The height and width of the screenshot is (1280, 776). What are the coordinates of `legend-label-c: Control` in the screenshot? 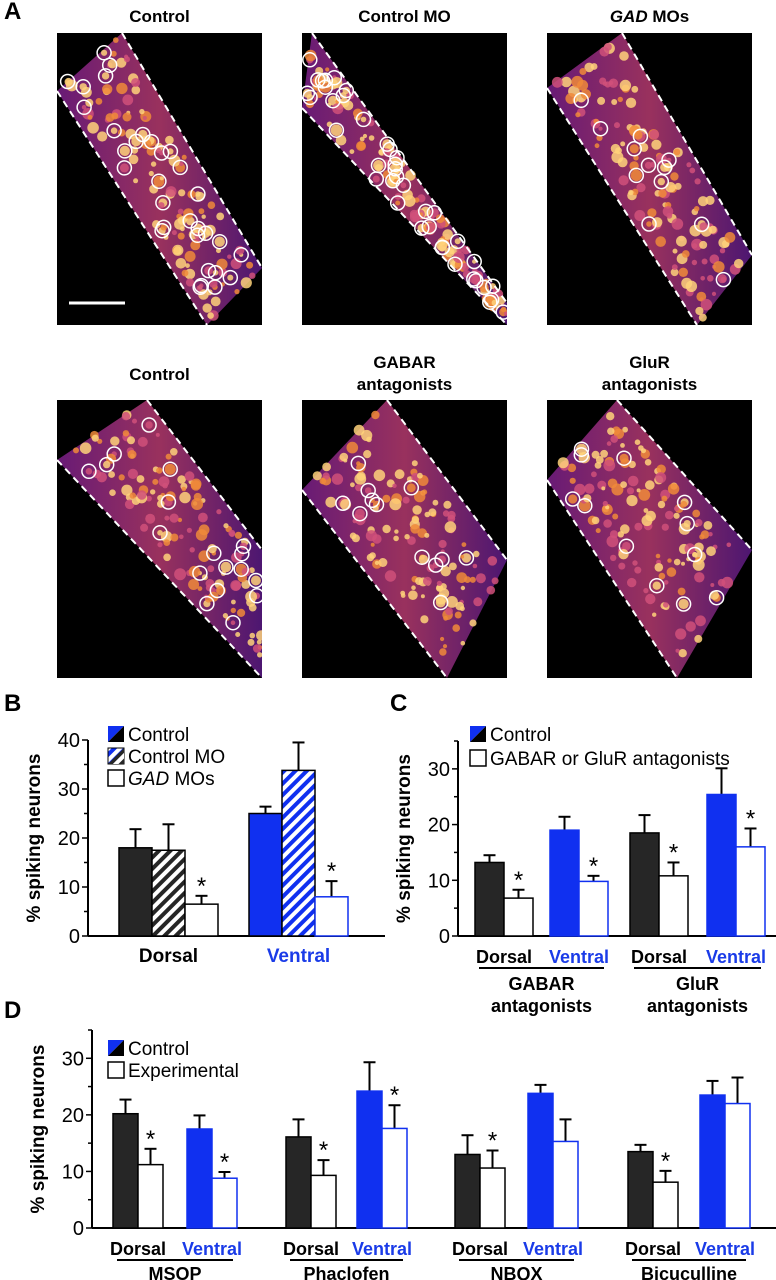 It's located at (520, 735).